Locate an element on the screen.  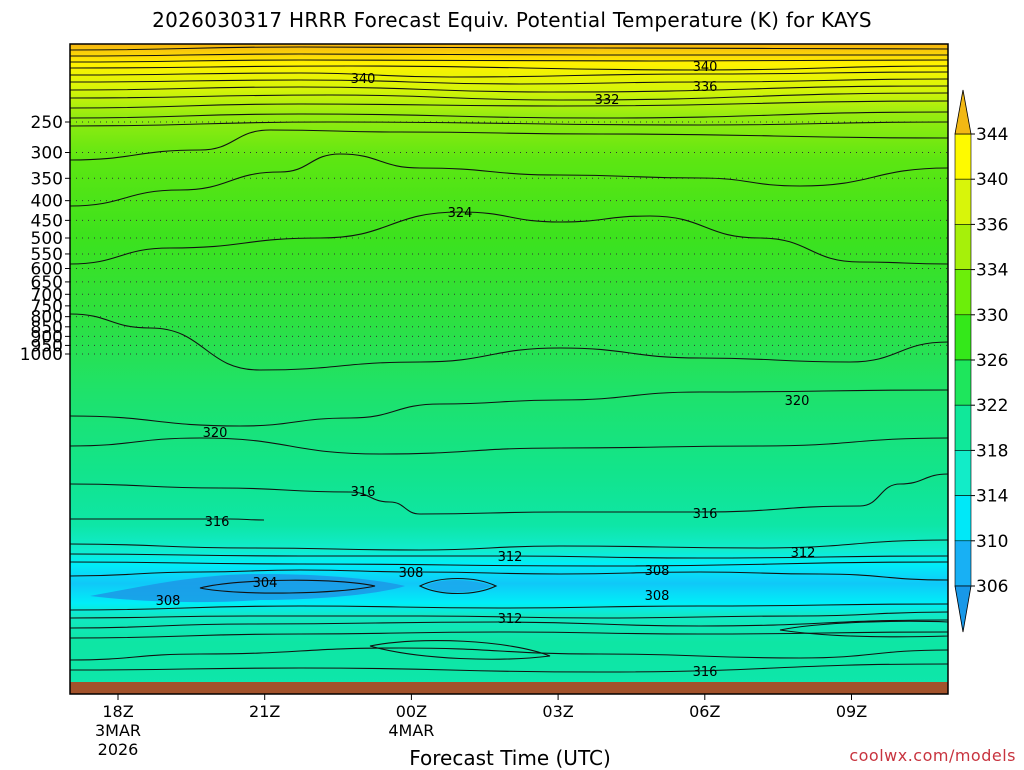
colorbar-label: 344 is located at coordinates (992, 135).